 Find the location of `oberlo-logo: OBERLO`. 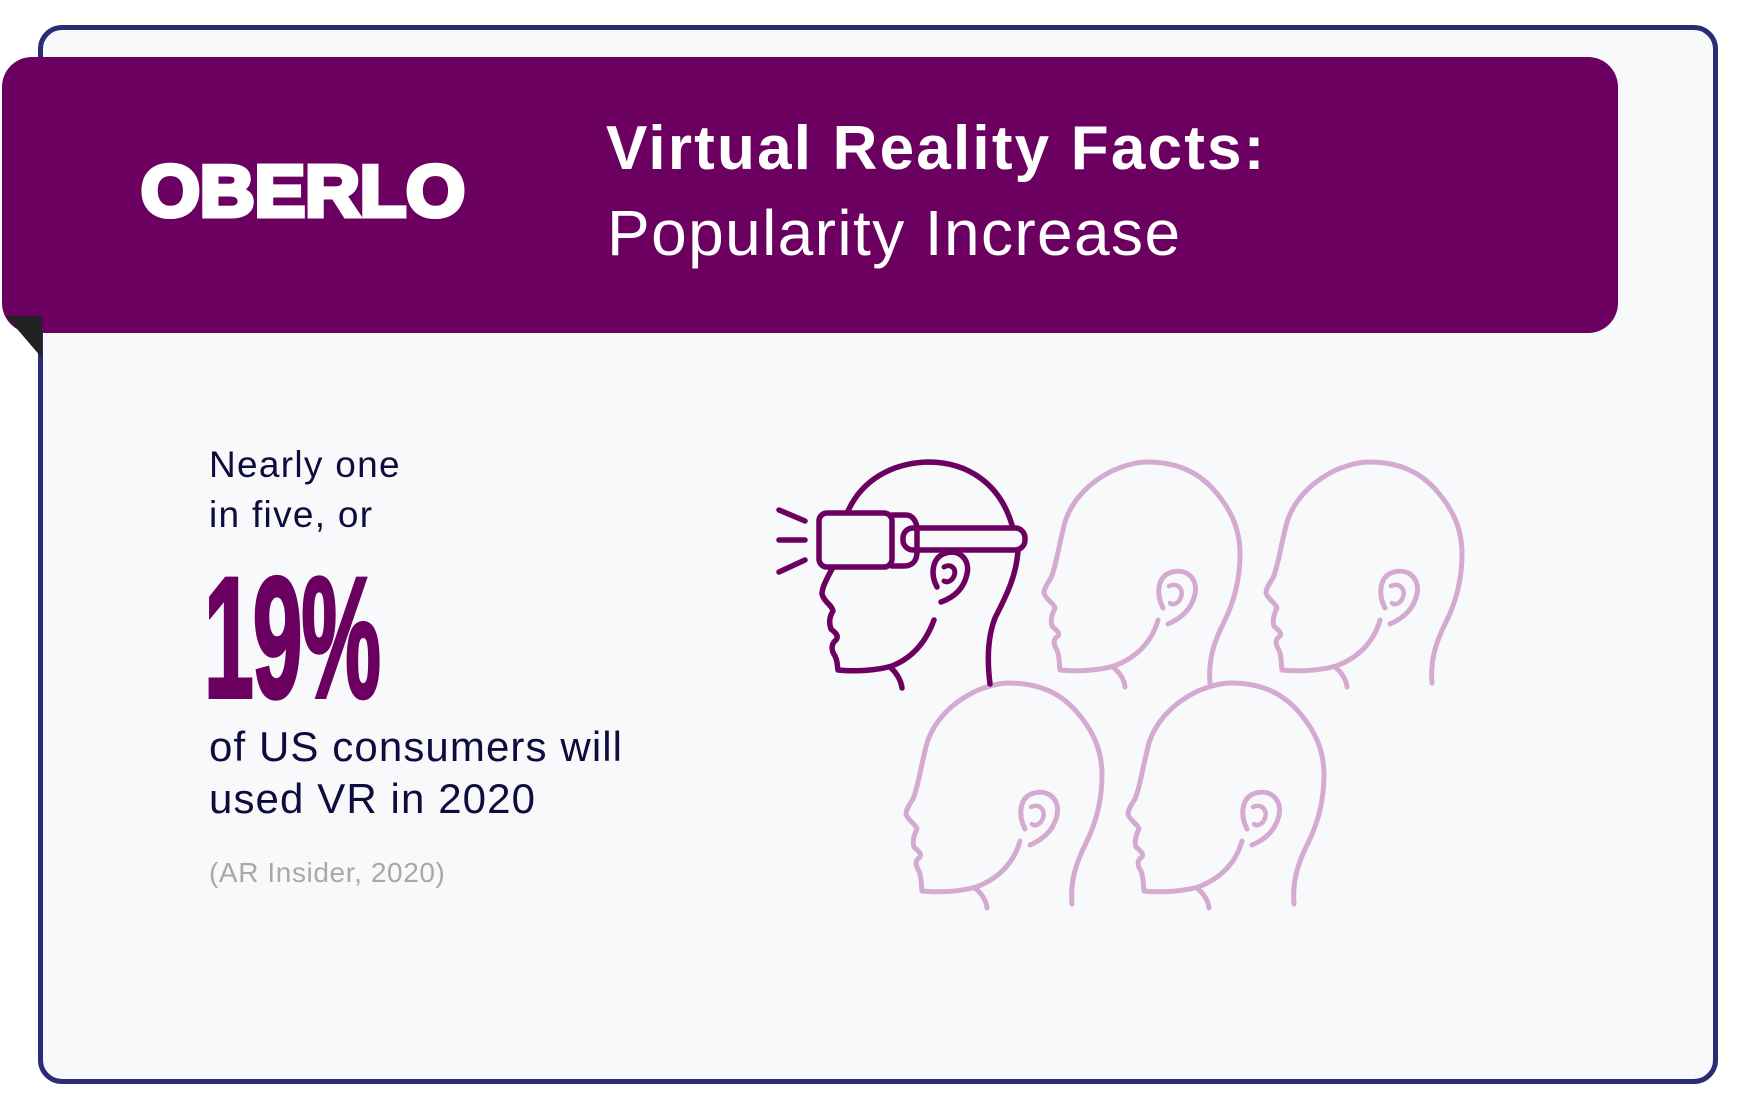

oberlo-logo: OBERLO is located at coordinates (304, 190).